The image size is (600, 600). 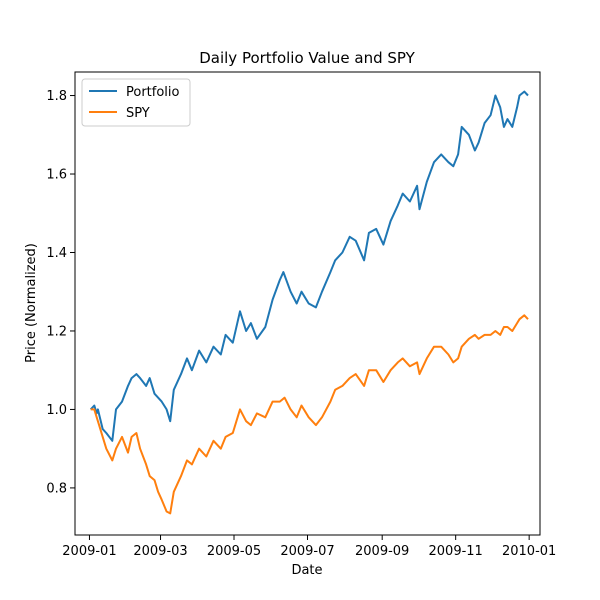 I want to click on chart-title: Daily Portfolio Value and SPY, so click(x=307, y=58).